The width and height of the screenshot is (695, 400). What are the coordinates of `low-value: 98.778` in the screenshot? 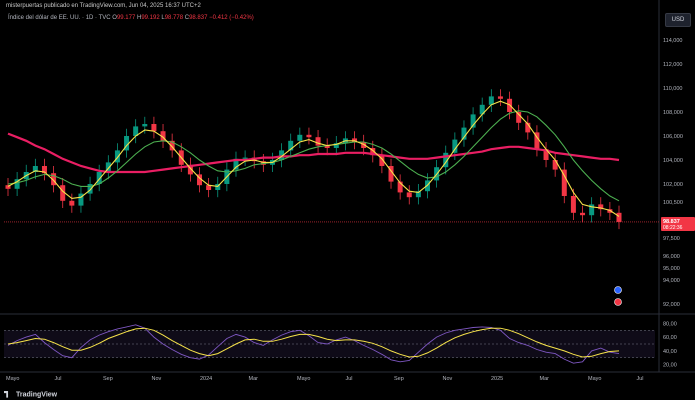 It's located at (174, 18).